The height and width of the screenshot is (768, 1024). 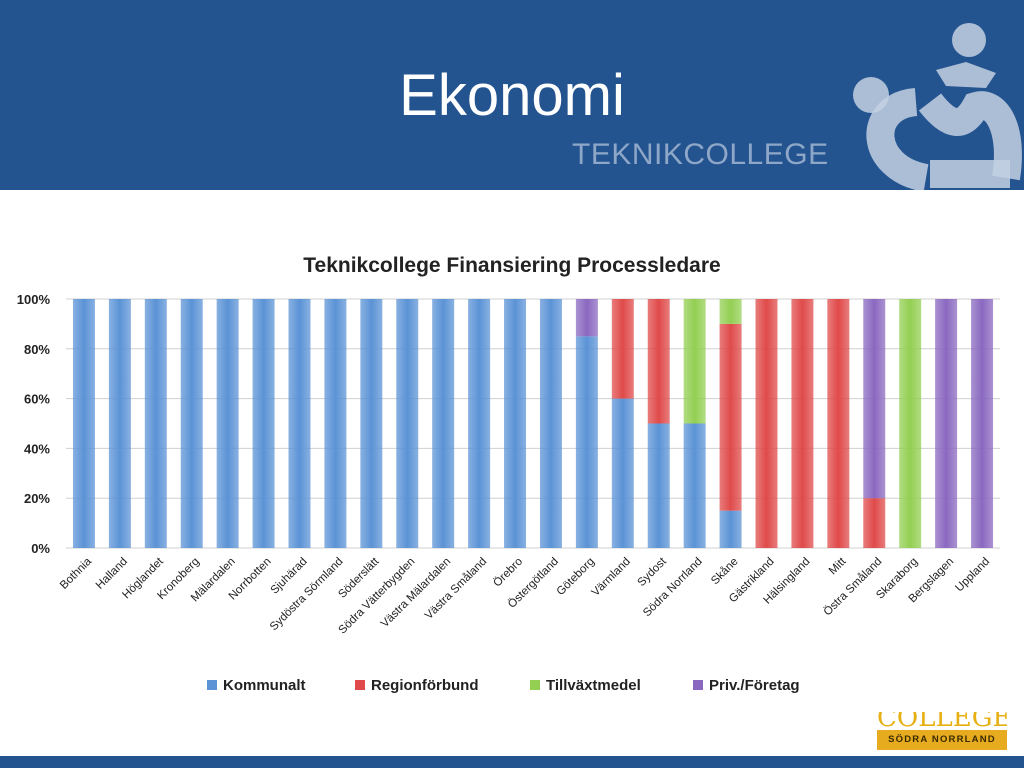 I want to click on x-tick-label: Värmland, so click(x=611, y=577).